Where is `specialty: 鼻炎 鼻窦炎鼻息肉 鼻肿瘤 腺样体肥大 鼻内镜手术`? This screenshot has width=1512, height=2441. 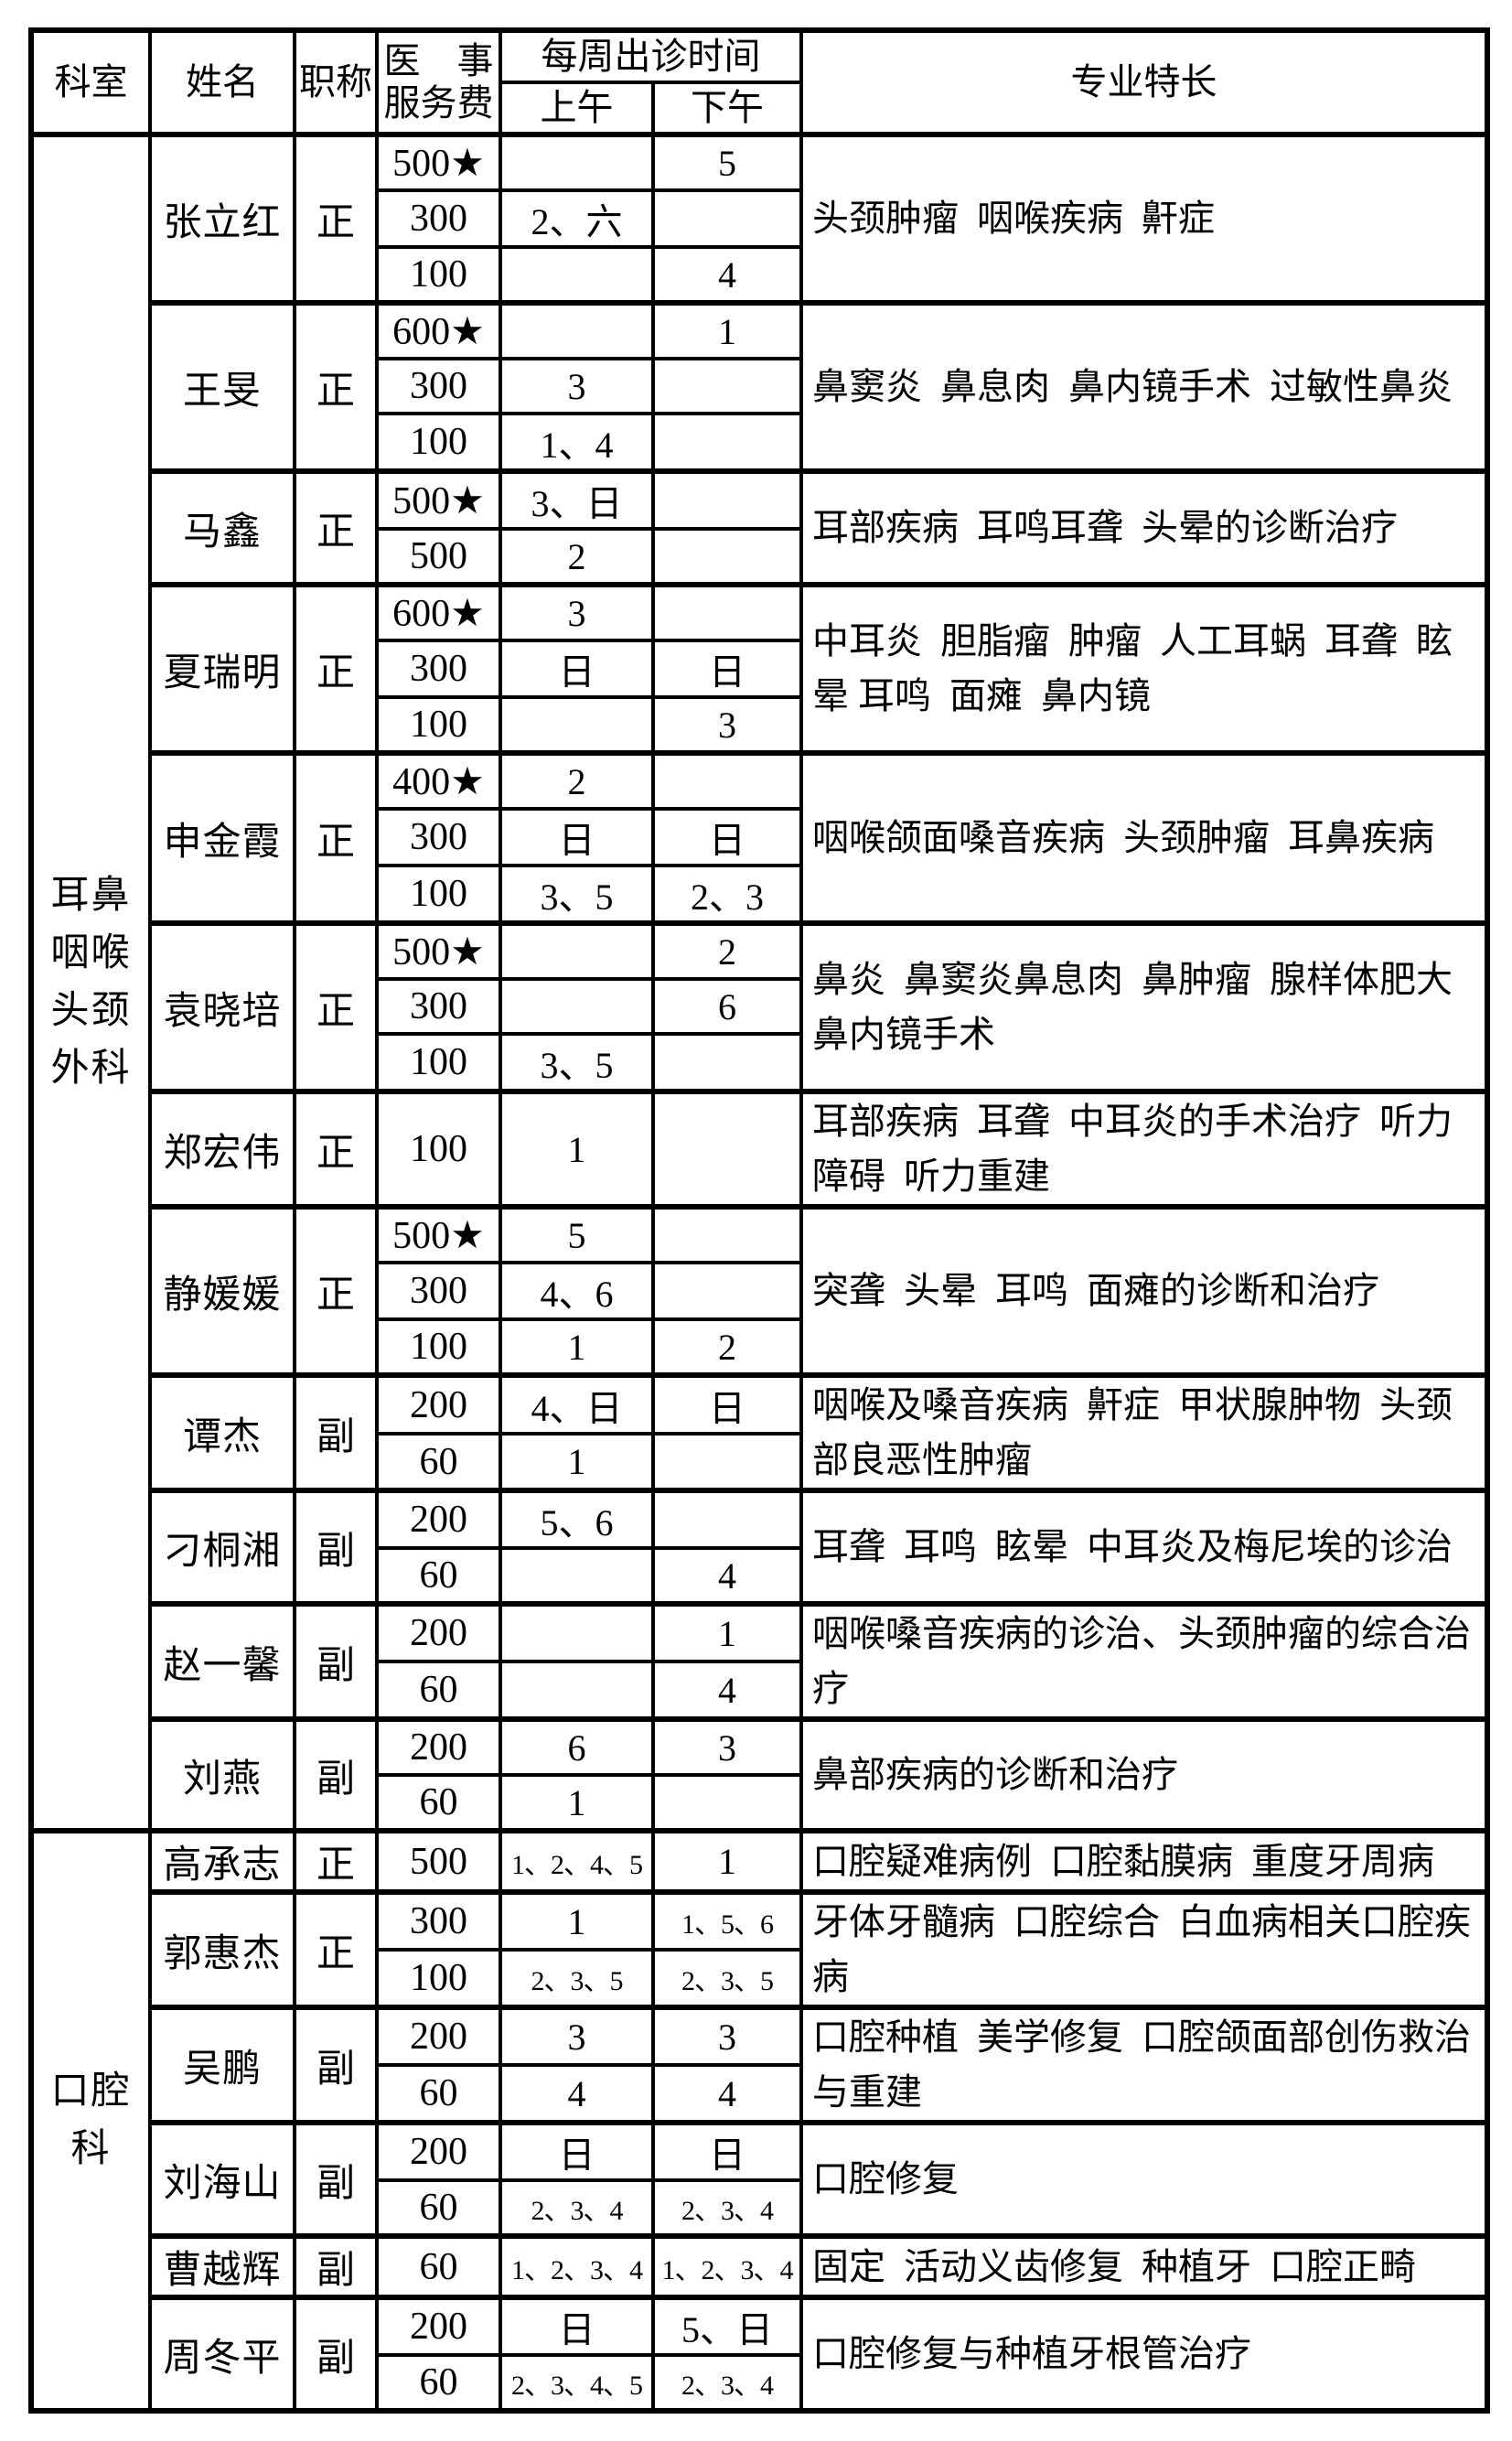 specialty: 鼻炎 鼻窦炎鼻息肉 鼻肿瘤 腺样体肥大 鼻内镜手术 is located at coordinates (1144, 1007).